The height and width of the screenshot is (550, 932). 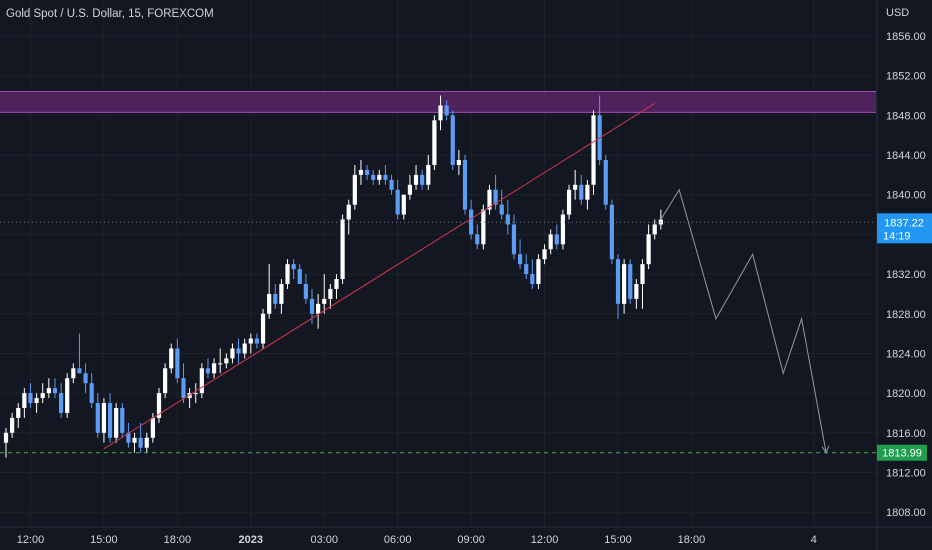 What do you see at coordinates (906, 513) in the screenshot?
I see `price-tick-label: 1808.00` at bounding box center [906, 513].